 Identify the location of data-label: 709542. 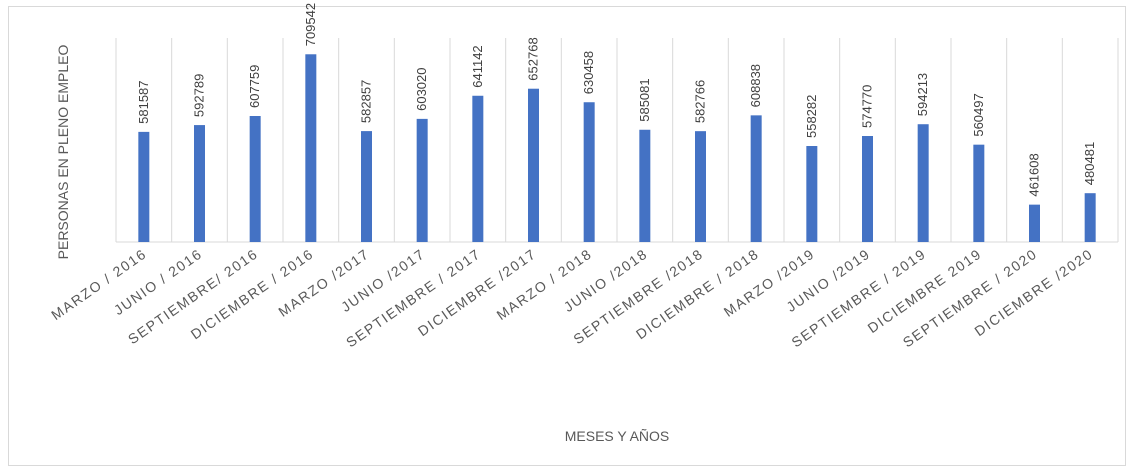
(310, 24).